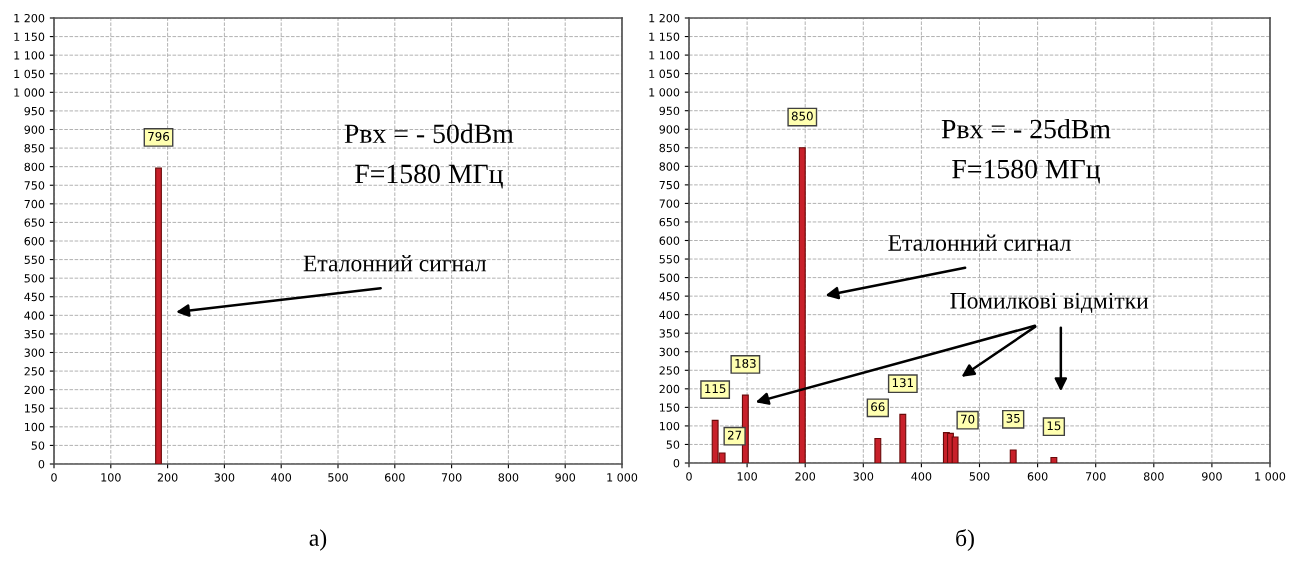 The image size is (1297, 564). What do you see at coordinates (318, 540) in the screenshot?
I see `text: а)` at bounding box center [318, 540].